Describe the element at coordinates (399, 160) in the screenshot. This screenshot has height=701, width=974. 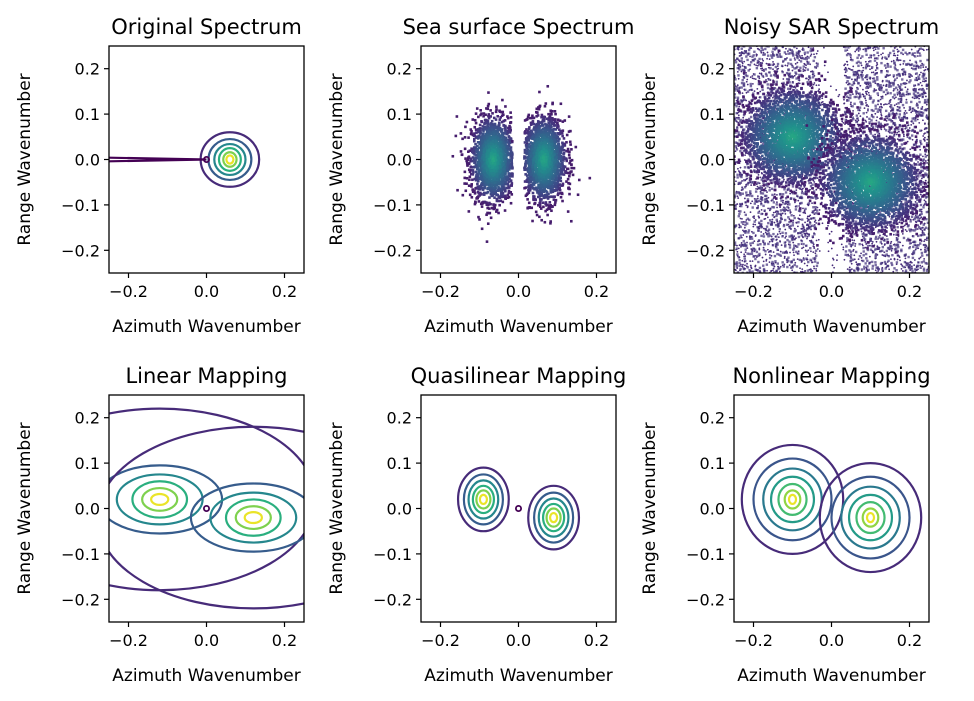
I see `y-tick-label: 0.0` at that location.